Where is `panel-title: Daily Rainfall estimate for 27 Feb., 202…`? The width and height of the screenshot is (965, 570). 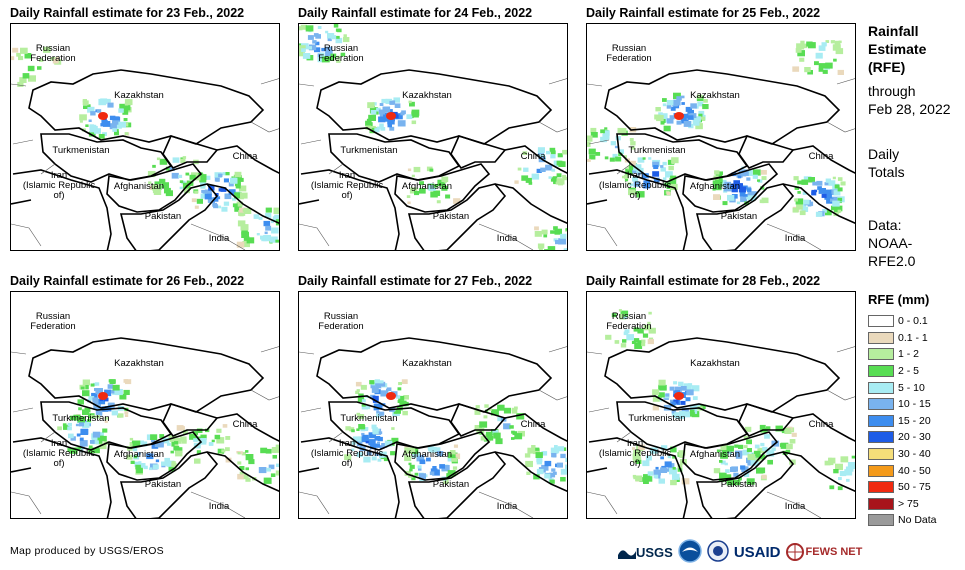 panel-title: Daily Rainfall estimate for 27 Feb., 202… is located at coordinates (415, 281).